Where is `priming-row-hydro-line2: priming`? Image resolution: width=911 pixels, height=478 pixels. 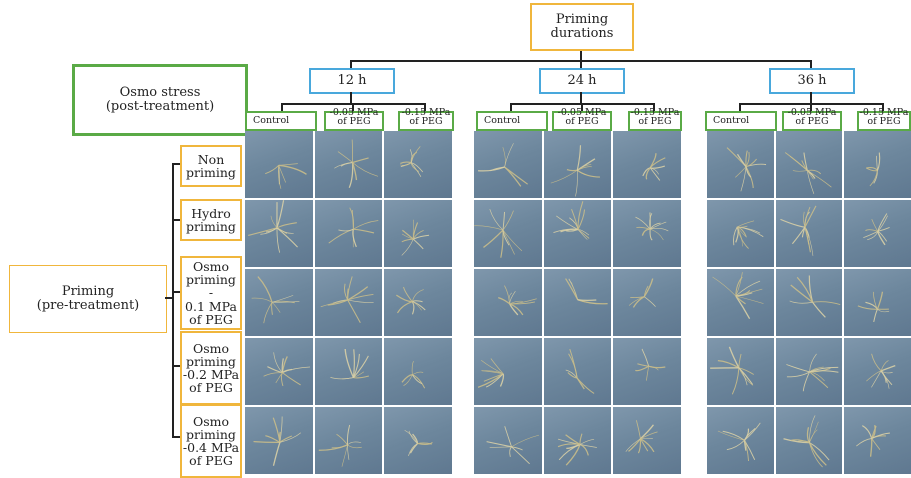 priming-row-hydro-line2: priming is located at coordinates (211, 226).